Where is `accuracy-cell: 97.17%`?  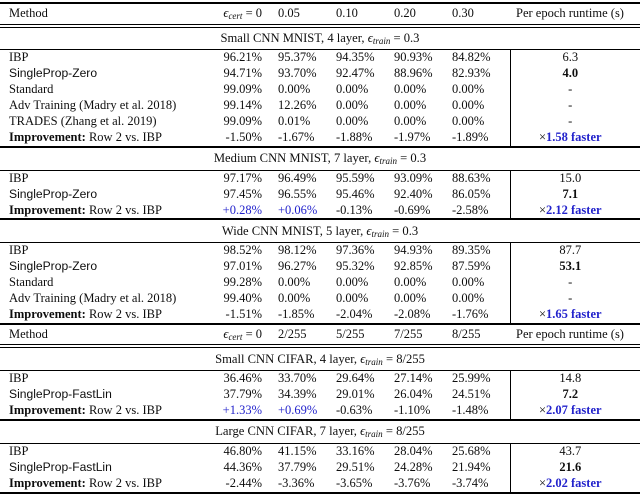 accuracy-cell: 97.17% is located at coordinates (233, 178).